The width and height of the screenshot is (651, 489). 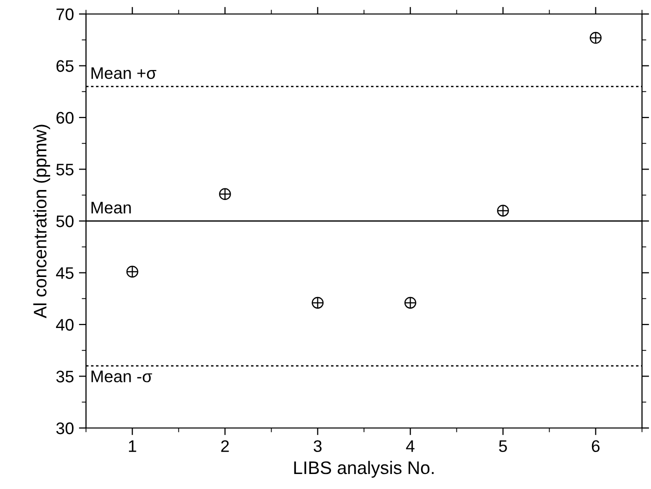 I want to click on y-axis-title: Al concentration (ppmw), so click(x=41, y=221).